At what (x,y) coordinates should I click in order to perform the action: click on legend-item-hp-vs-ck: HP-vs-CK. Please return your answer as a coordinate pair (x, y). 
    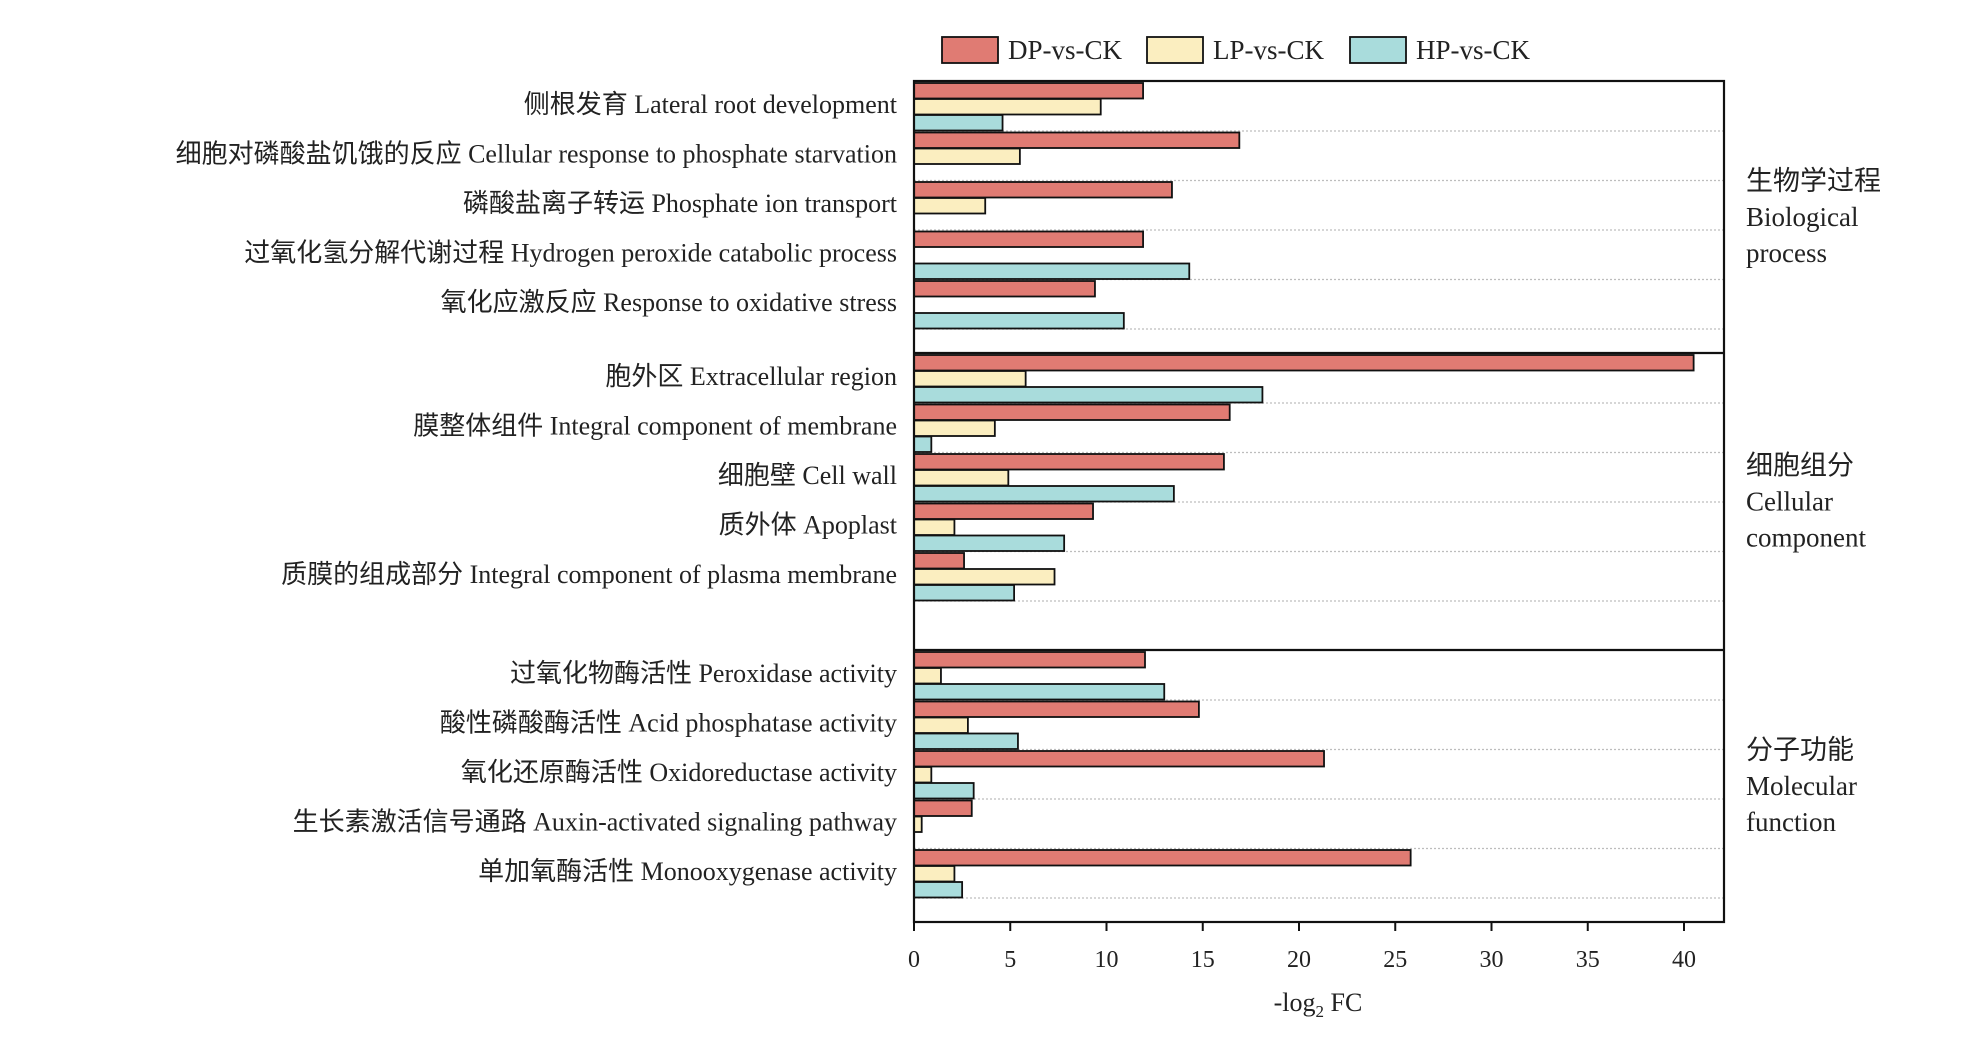
    Looking at the image, I should click on (1440, 50).